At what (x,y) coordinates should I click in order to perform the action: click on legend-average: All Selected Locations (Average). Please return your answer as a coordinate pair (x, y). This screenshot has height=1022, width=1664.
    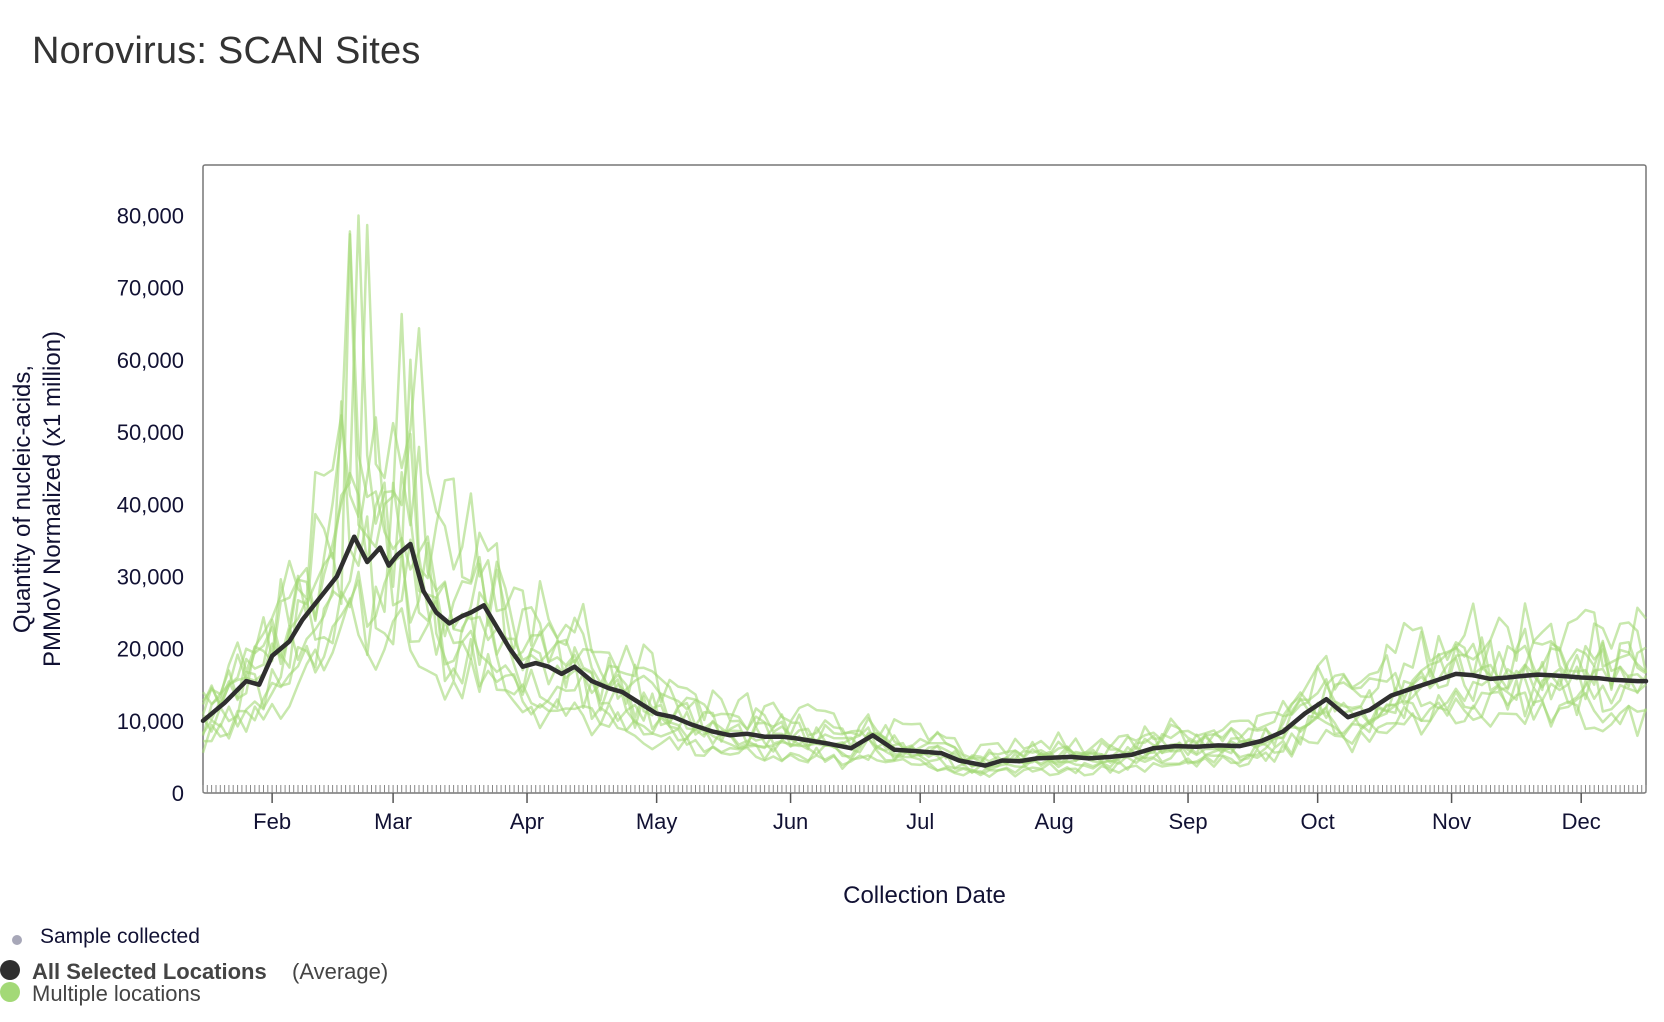
    Looking at the image, I should click on (250, 973).